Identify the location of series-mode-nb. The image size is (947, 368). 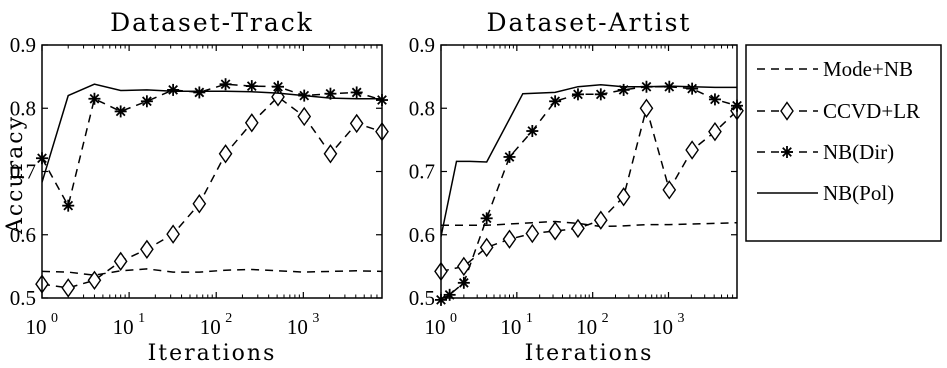
(589, 224).